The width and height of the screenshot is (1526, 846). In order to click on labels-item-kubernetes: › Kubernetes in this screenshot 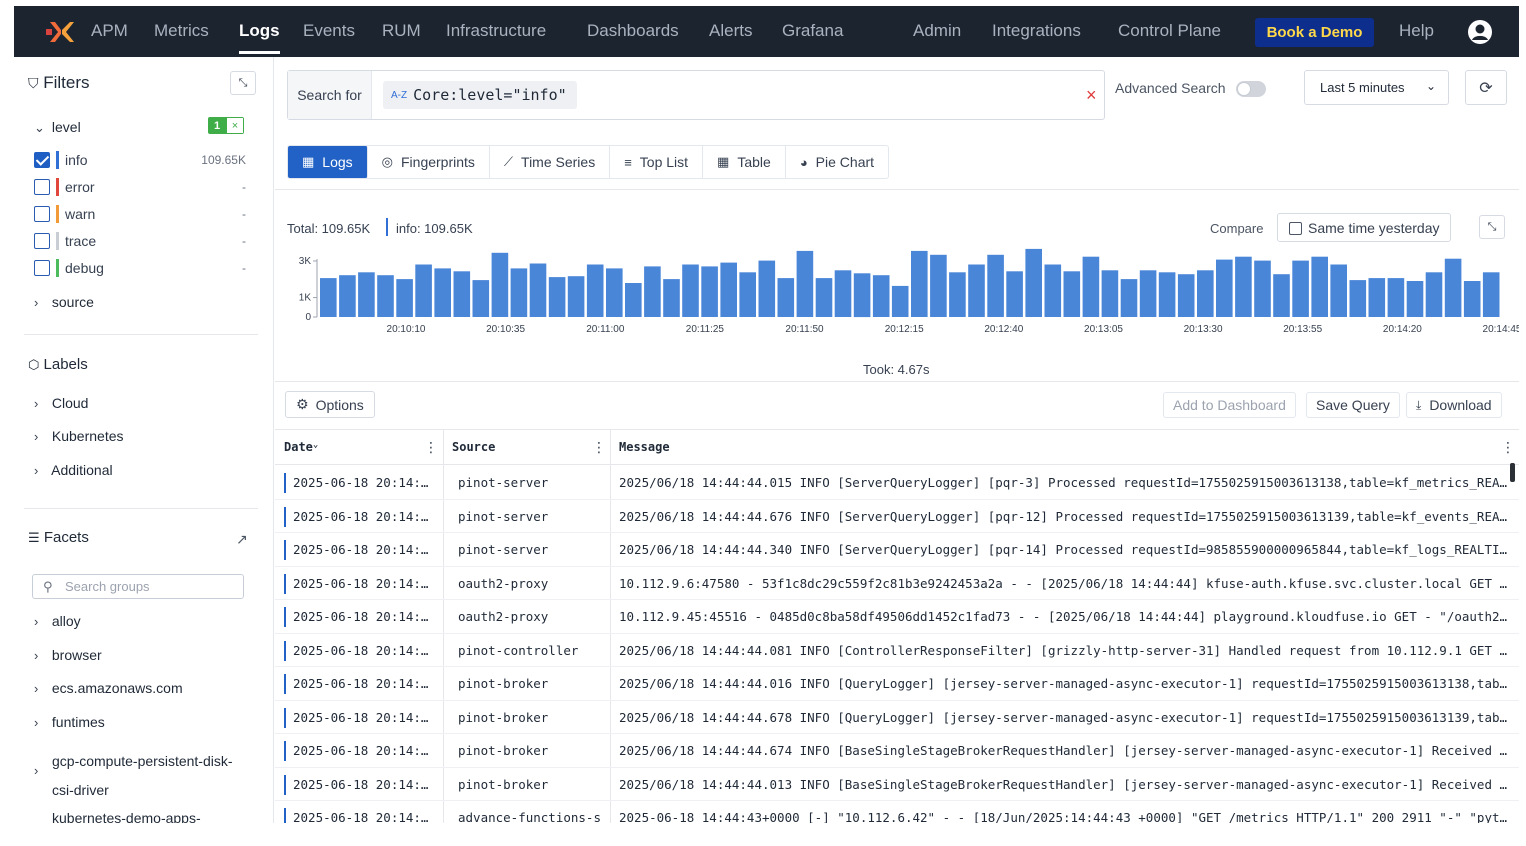, I will do `click(79, 436)`.